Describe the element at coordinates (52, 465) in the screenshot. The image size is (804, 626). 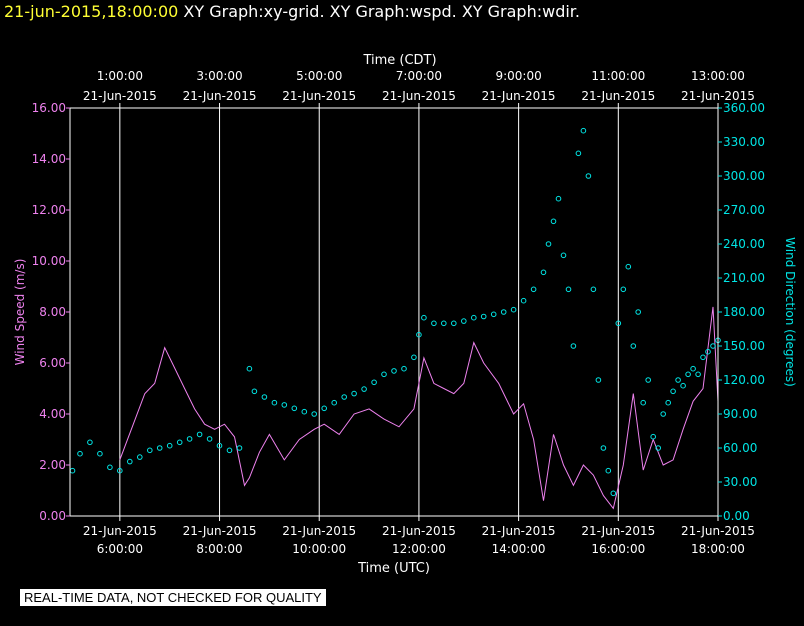
I see `left-tick-label: 2.00` at that location.